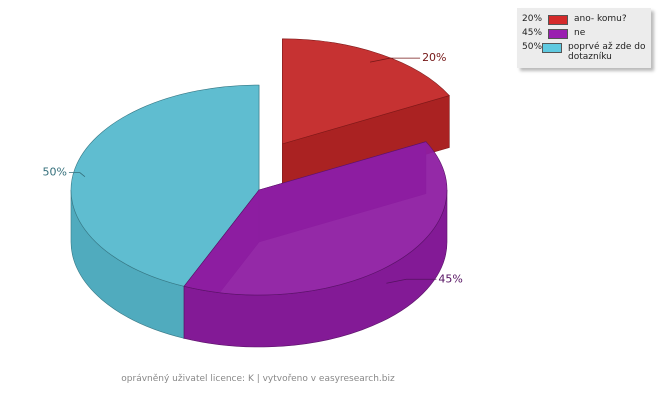  Describe the element at coordinates (580, 33) in the screenshot. I see `legend-label: ne` at that location.